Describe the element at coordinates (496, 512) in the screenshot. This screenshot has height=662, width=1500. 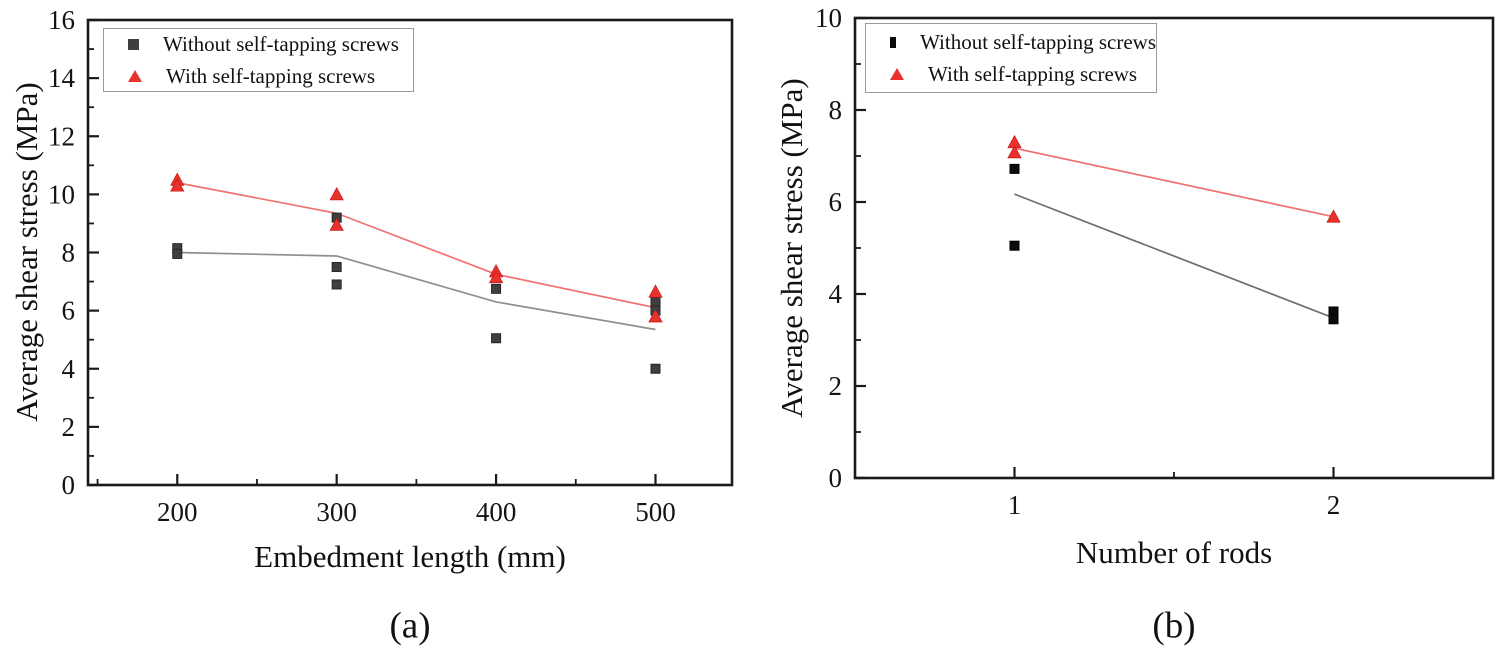
I see `x-tick-label: 400` at that location.